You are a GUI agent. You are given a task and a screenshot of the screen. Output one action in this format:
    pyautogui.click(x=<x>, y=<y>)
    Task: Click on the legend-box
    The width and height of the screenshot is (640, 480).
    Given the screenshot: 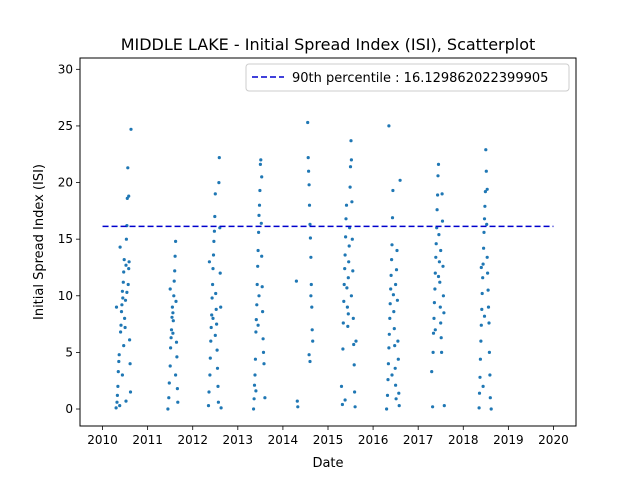 What is the action you would take?
    pyautogui.click(x=407, y=77)
    